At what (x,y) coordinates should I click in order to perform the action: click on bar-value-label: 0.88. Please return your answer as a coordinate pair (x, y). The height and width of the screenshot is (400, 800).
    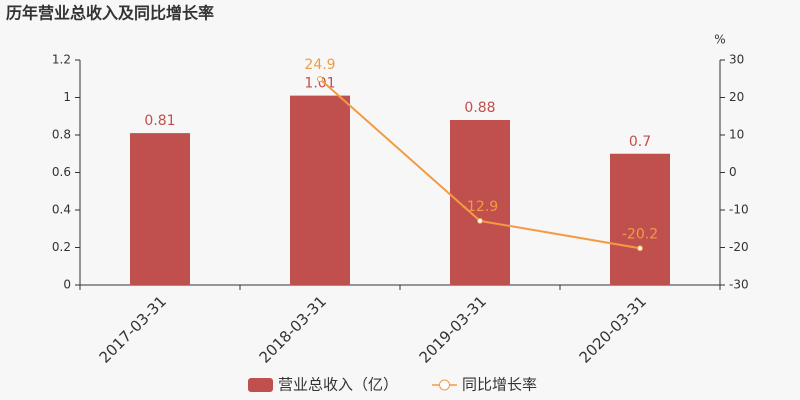
    Looking at the image, I should click on (479, 108).